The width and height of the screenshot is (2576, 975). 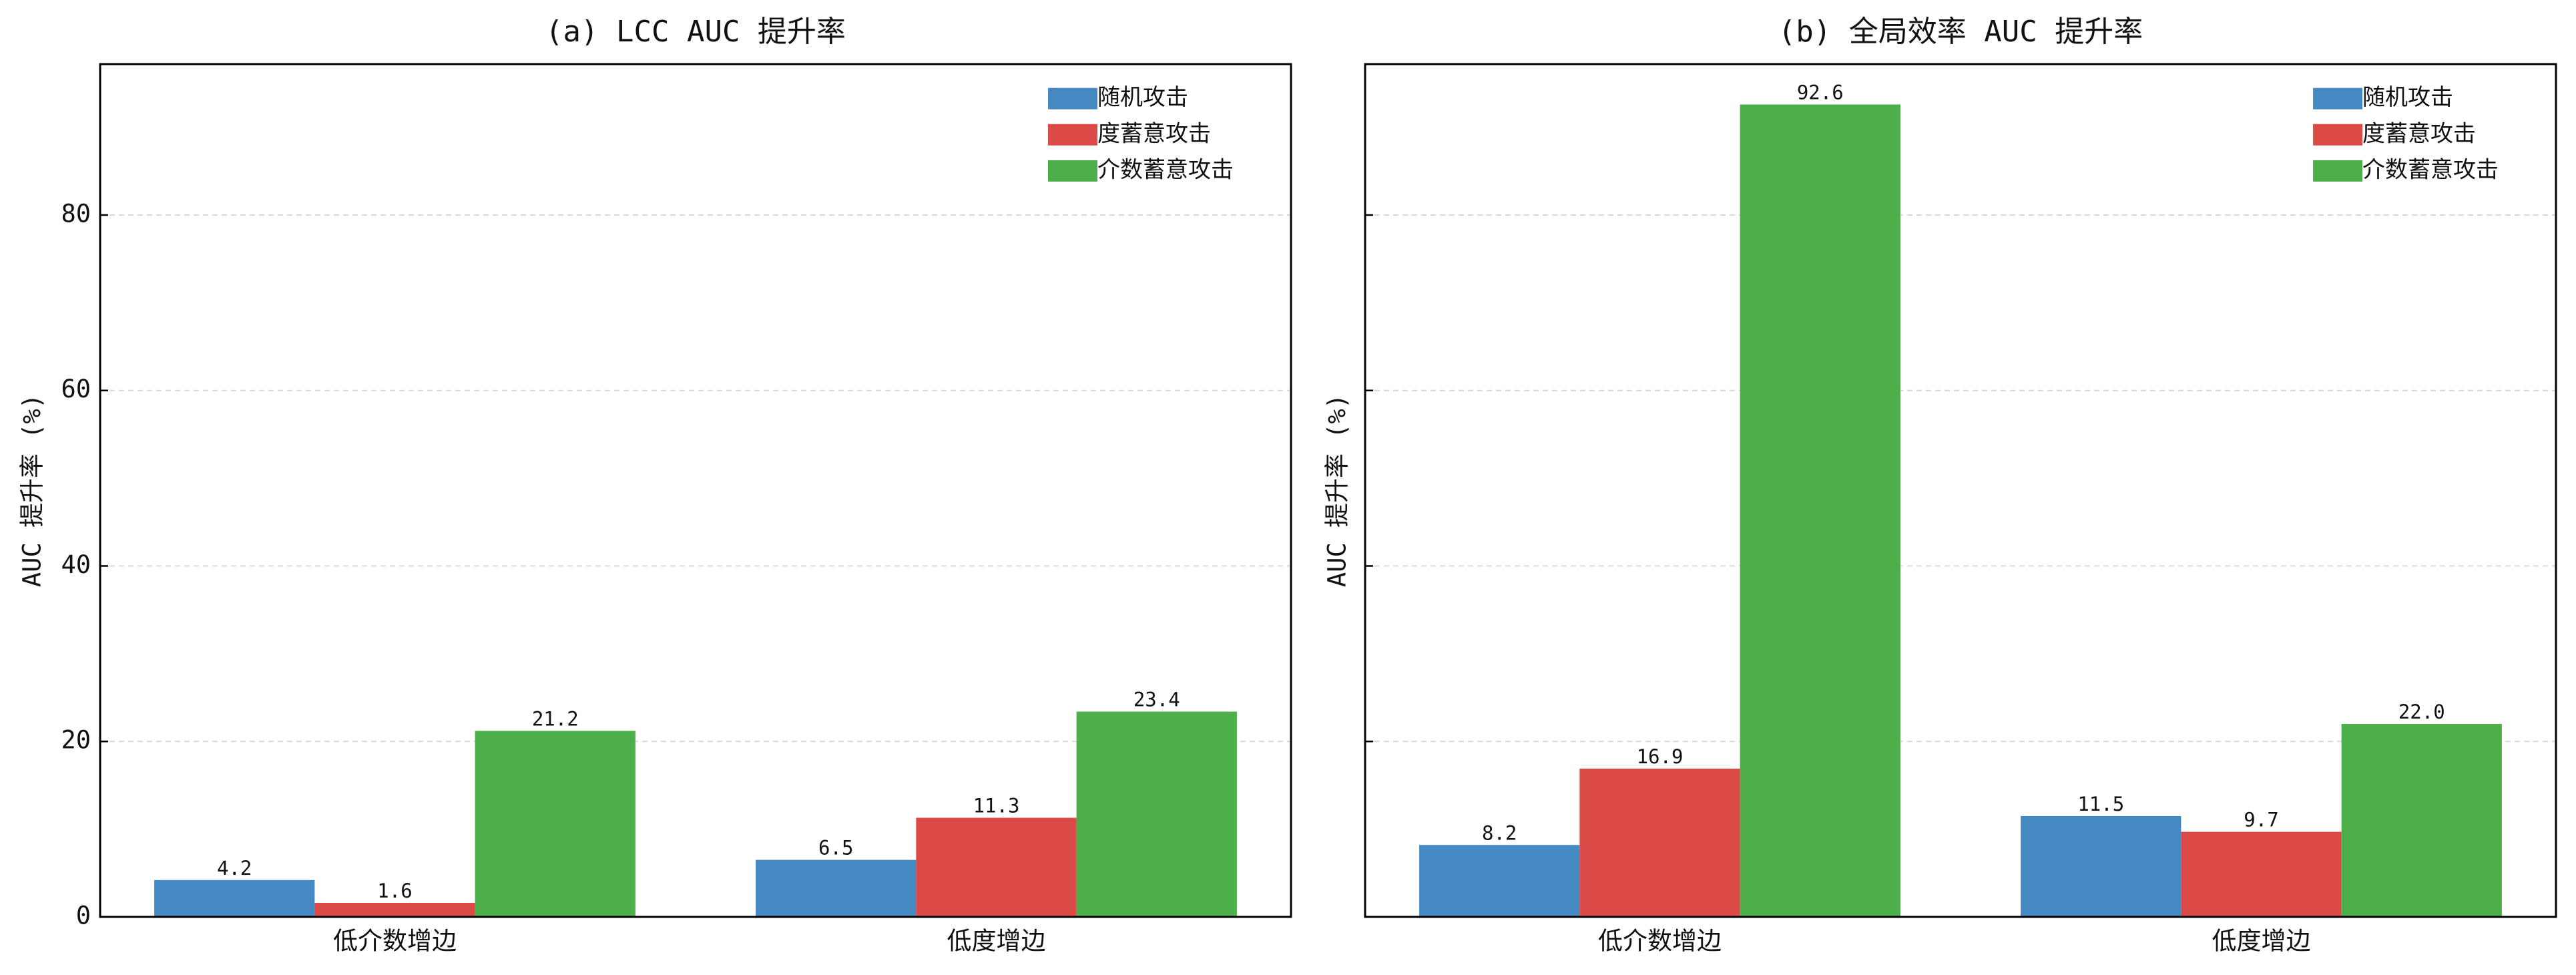 What do you see at coordinates (1820, 93) in the screenshot?
I see `value-label: 92.6` at bounding box center [1820, 93].